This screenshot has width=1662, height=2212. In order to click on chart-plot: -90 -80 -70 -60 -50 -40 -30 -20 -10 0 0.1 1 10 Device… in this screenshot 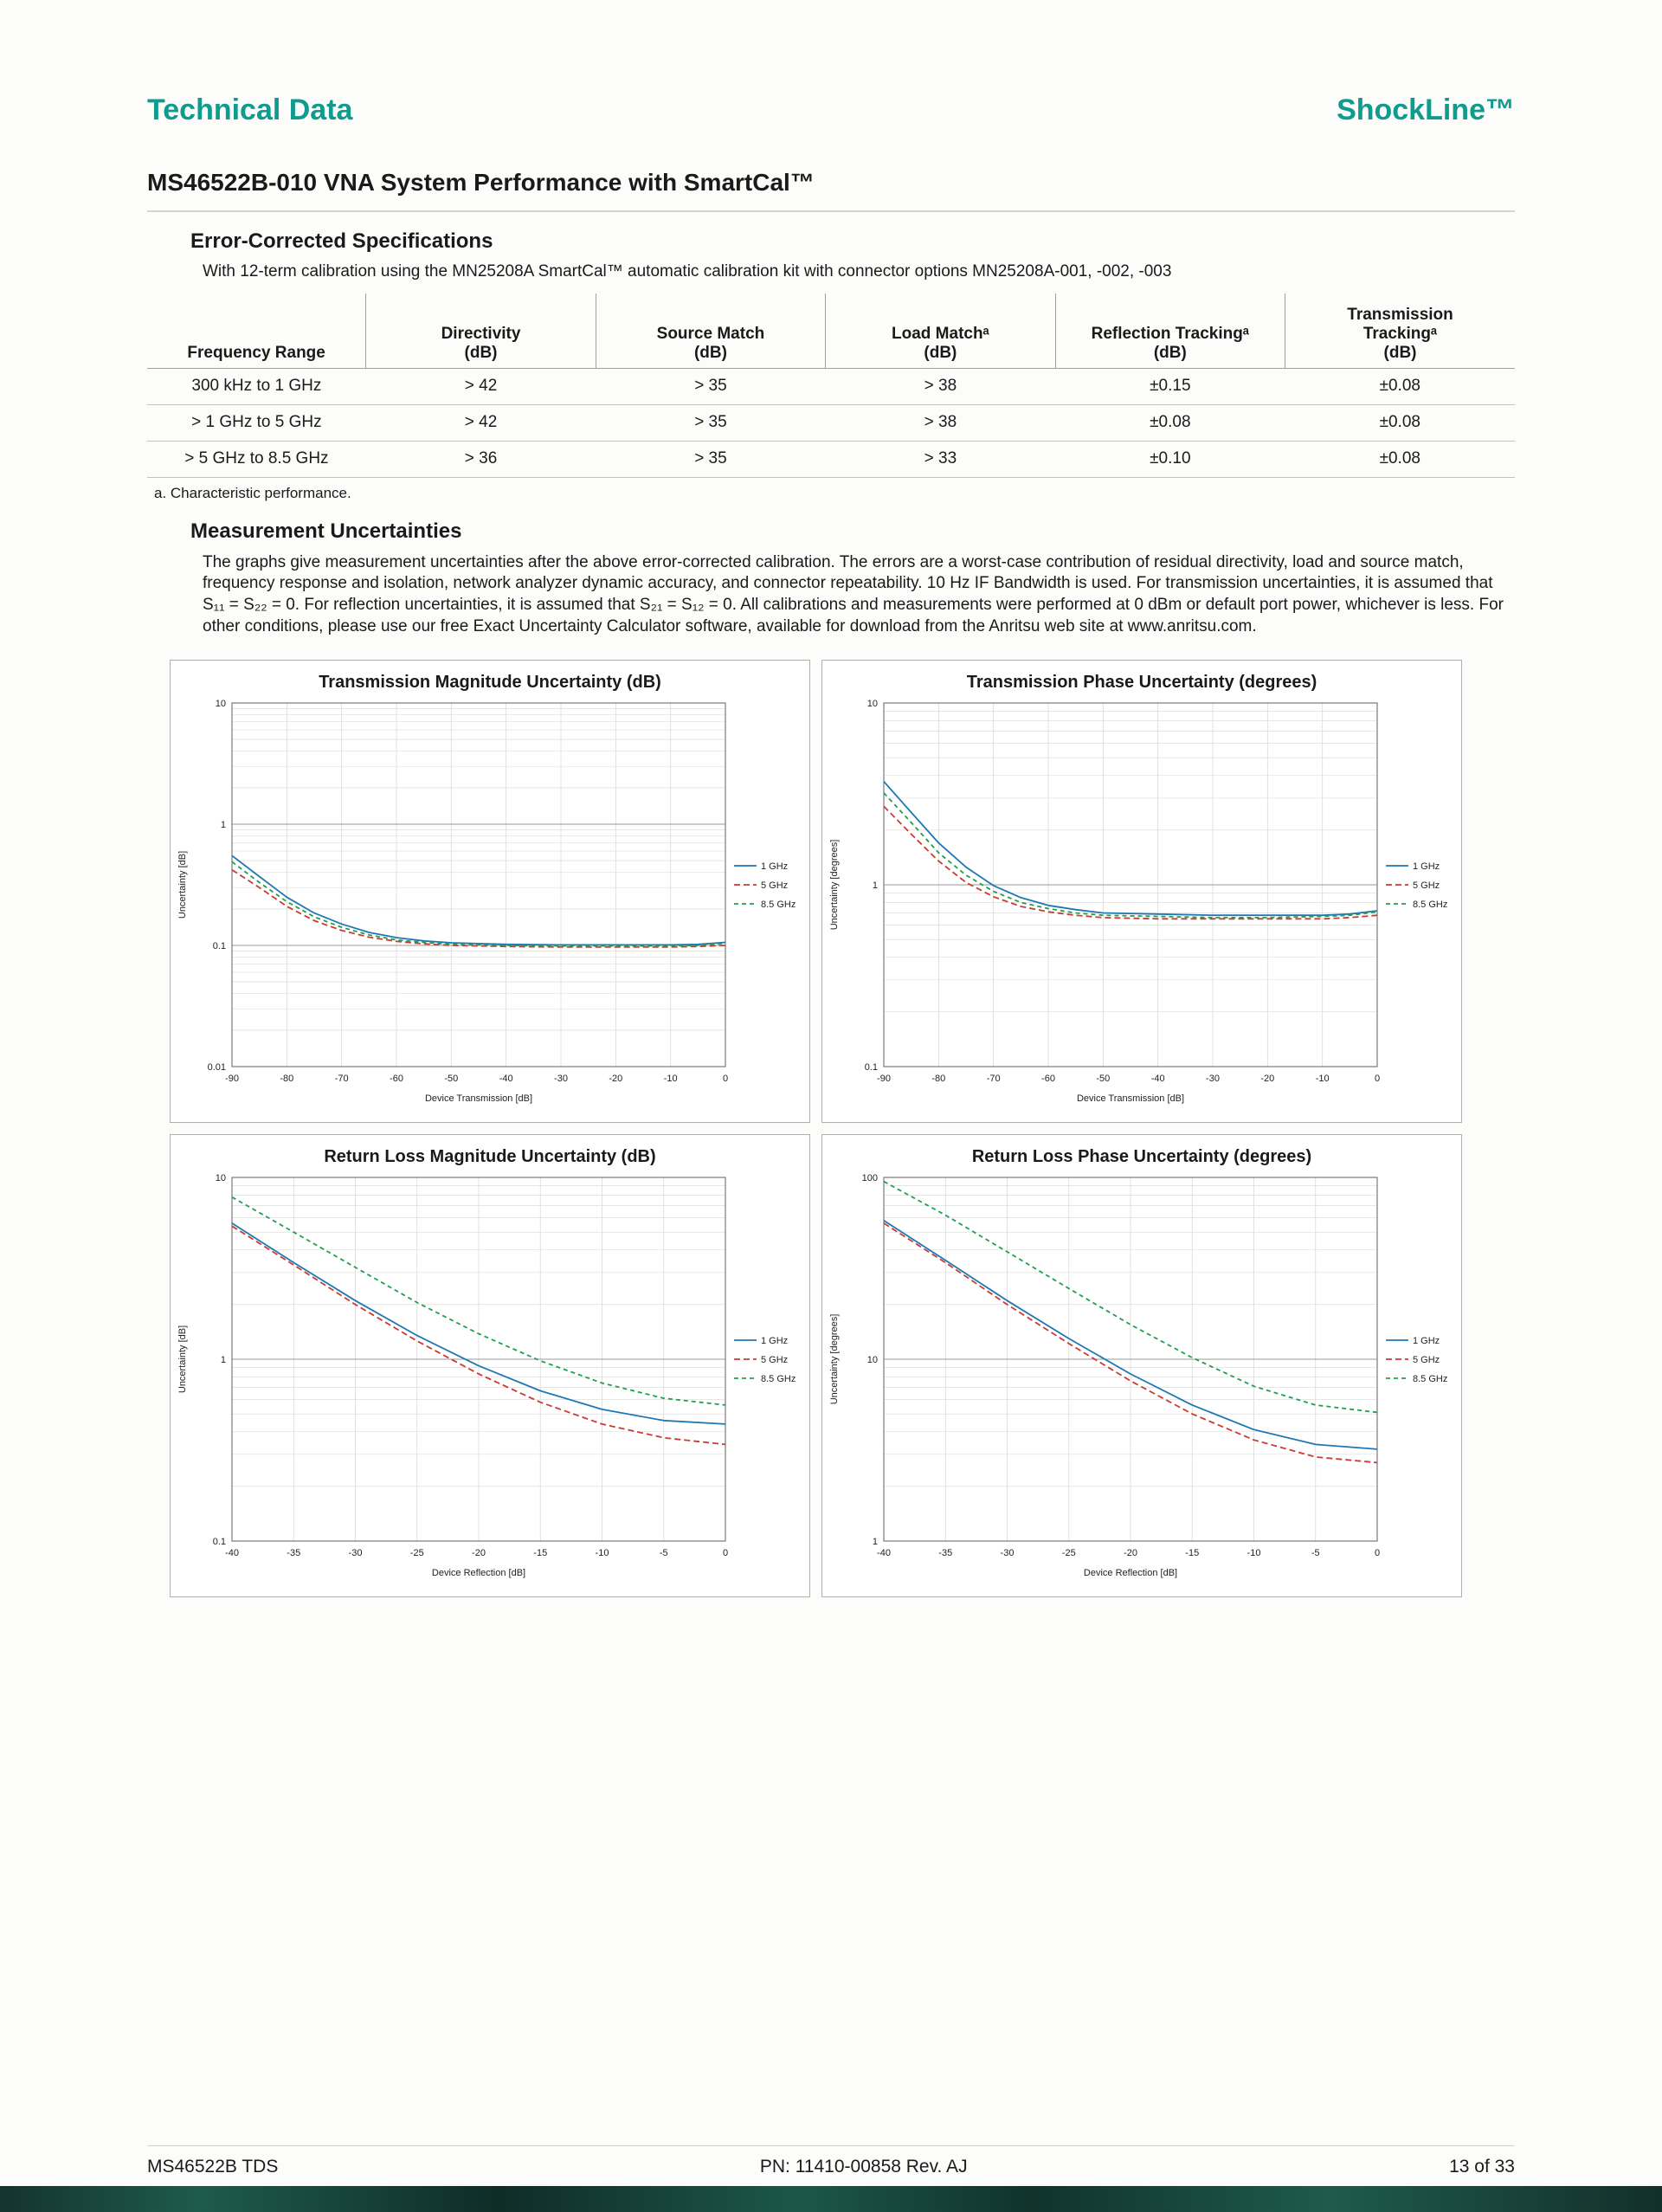, I will do `click(1141, 904)`.